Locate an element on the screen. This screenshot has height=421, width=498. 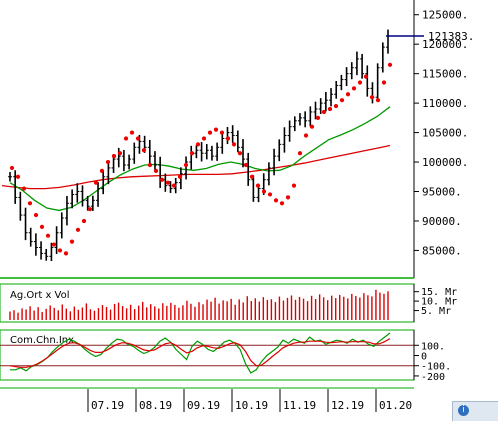
price-tick-label: 115000. is located at coordinates (445, 74).